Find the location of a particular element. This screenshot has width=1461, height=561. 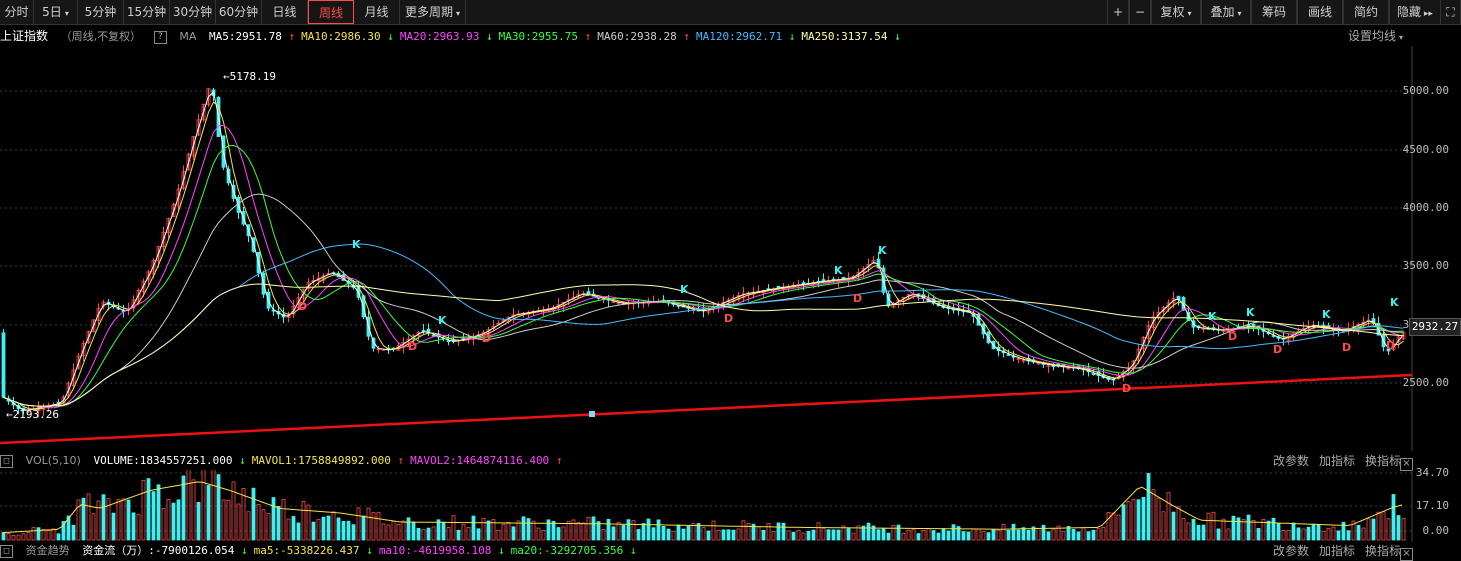

period-tab-7: 周线 is located at coordinates (331, 12).